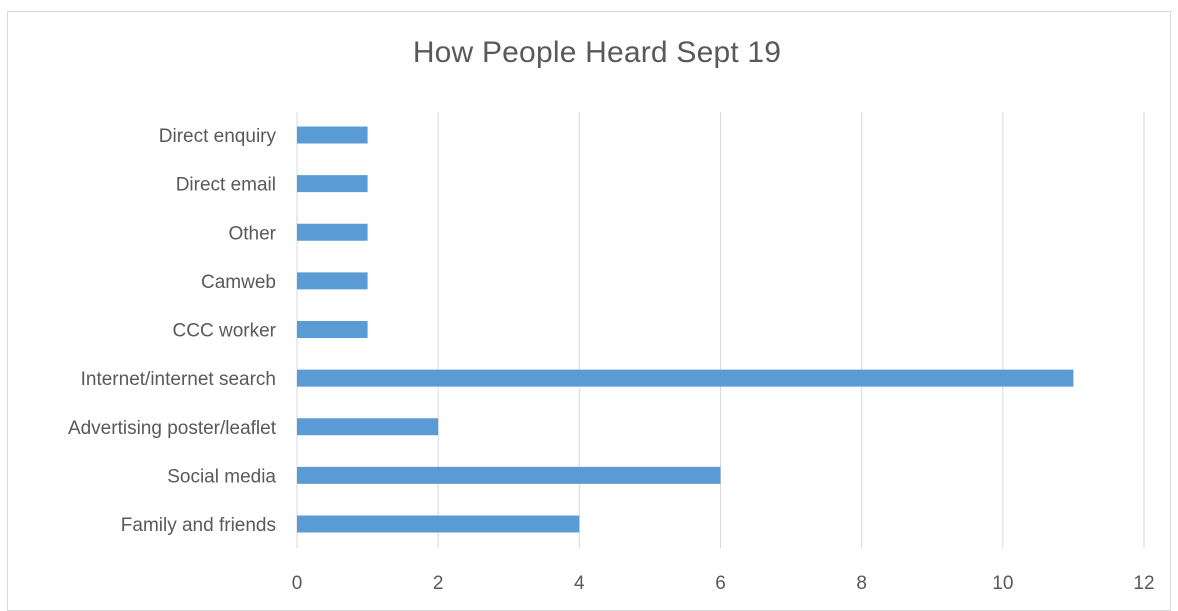  Describe the element at coordinates (252, 233) in the screenshot. I see `category-label: Other` at that location.